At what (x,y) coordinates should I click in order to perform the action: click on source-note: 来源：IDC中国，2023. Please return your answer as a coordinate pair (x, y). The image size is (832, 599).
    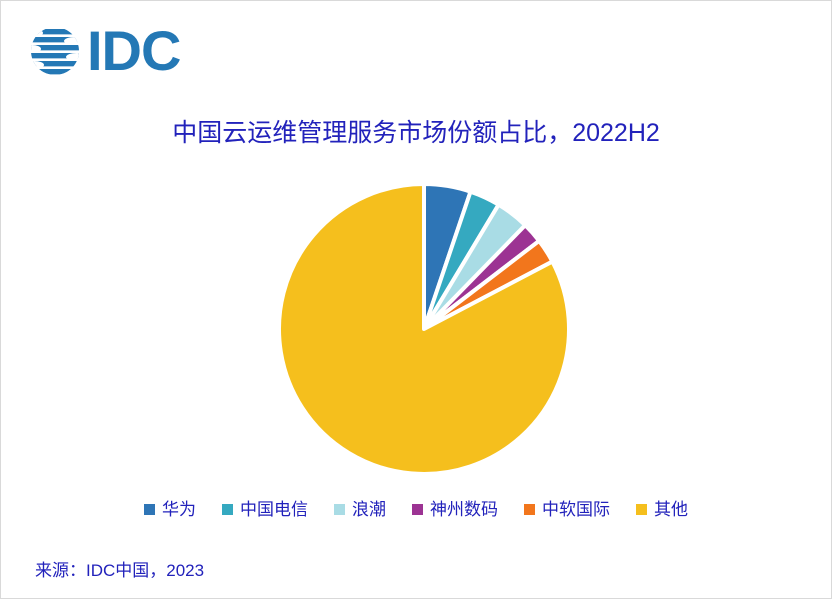
    Looking at the image, I should click on (120, 570).